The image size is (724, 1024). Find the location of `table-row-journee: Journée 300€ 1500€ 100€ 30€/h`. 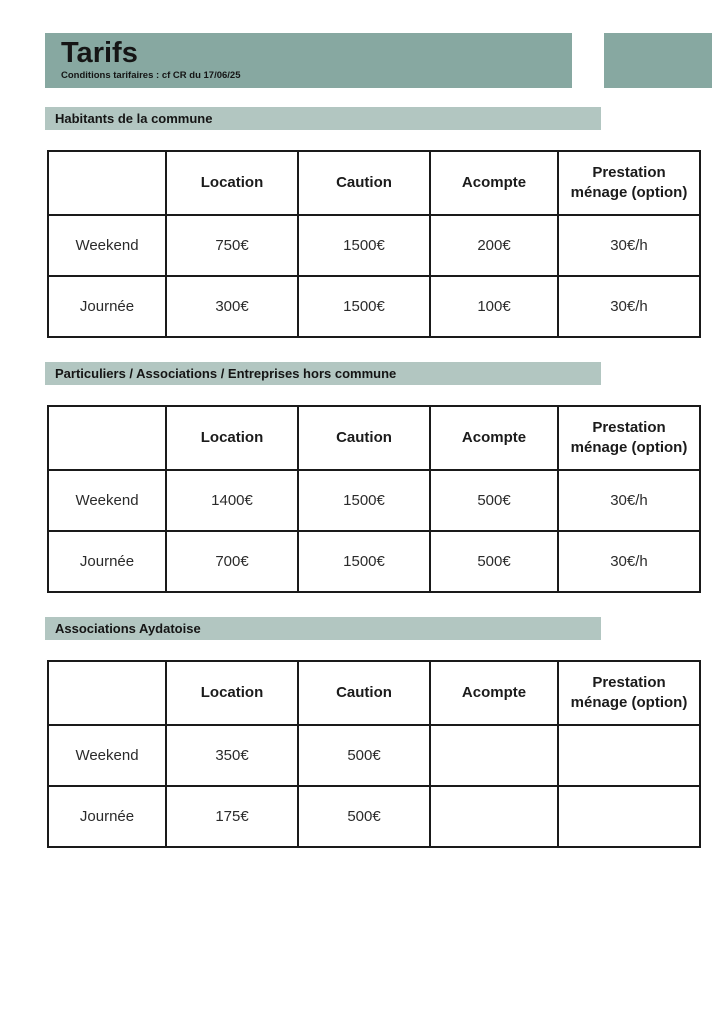

table-row-journee: Journée 300€ 1500€ 100€ 30€/h is located at coordinates (374, 306).